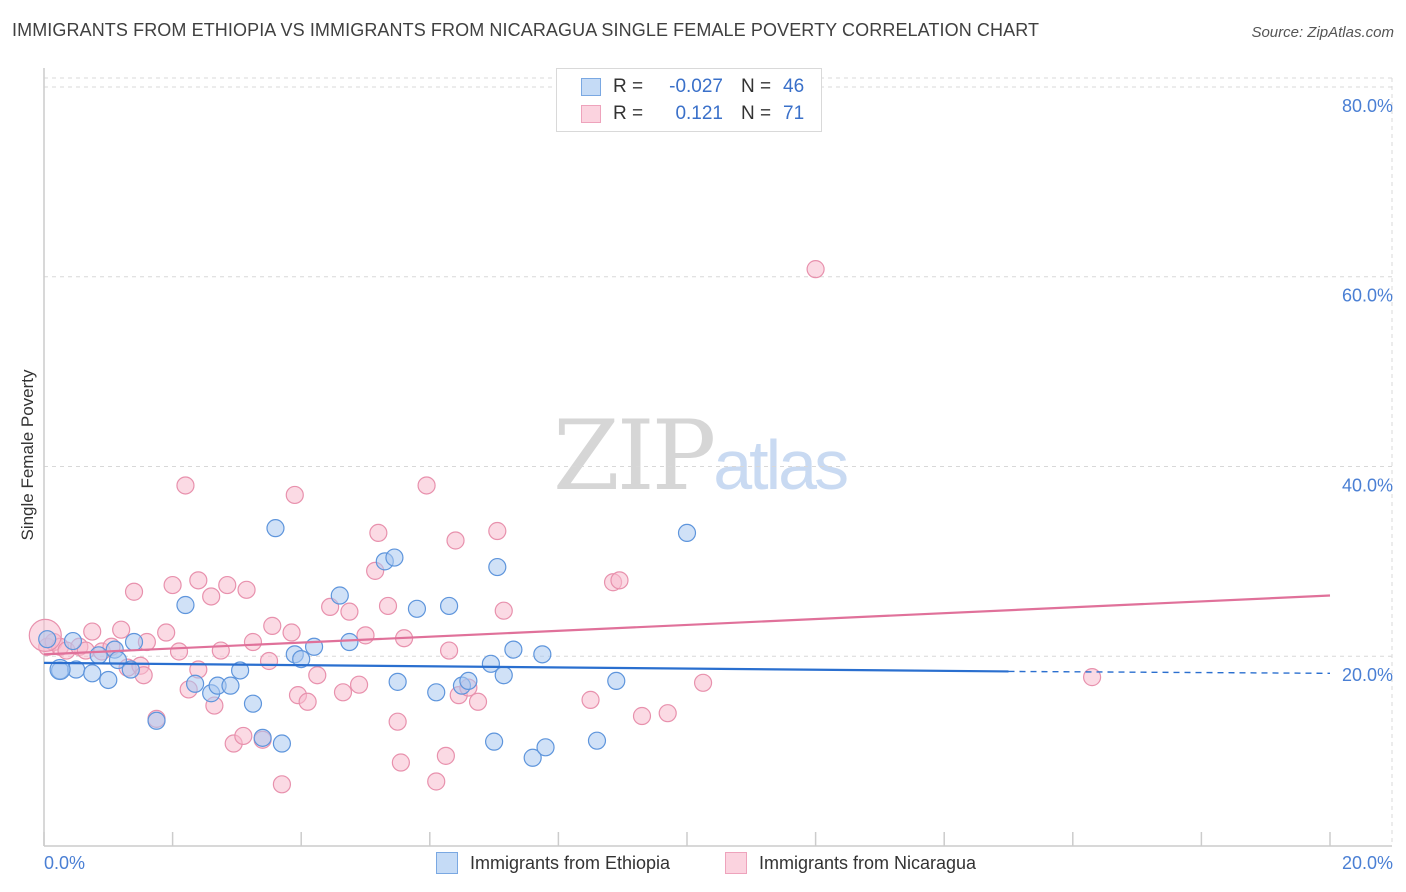 This screenshot has height=892, width=1406. What do you see at coordinates (781, 465) in the screenshot?
I see `watermark-atlas: atlas` at bounding box center [781, 465].